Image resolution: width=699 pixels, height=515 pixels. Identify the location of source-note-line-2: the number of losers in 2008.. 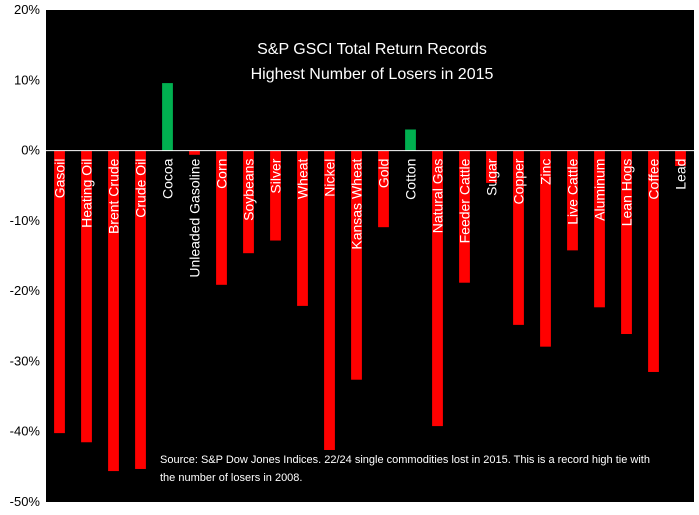
(231, 478).